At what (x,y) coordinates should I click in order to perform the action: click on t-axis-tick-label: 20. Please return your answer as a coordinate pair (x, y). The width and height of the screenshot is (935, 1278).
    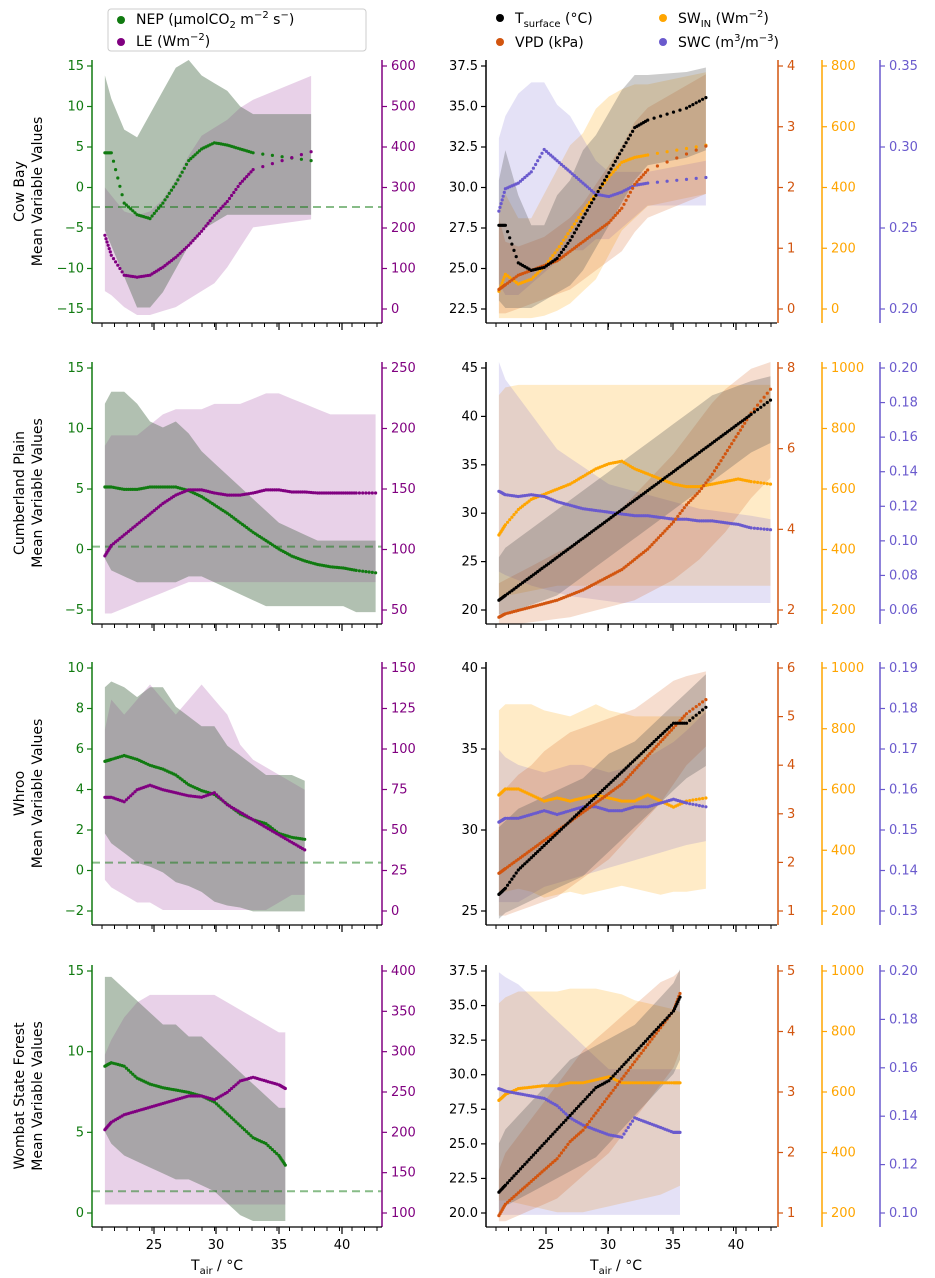
    Looking at the image, I should click on (469, 610).